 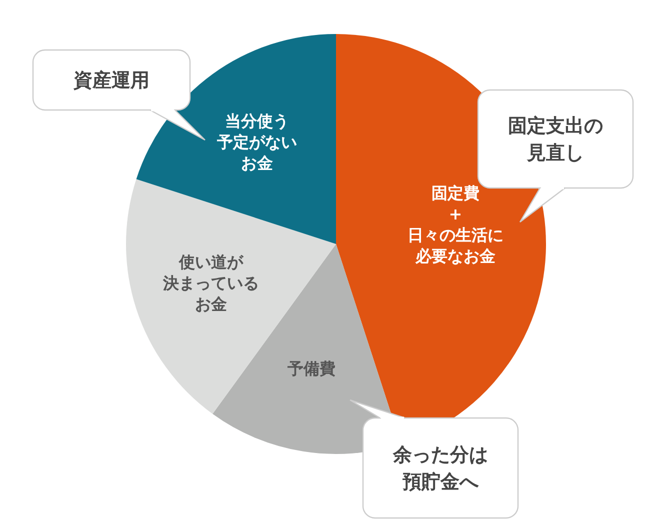 What do you see at coordinates (111, 81) in the screenshot?
I see `text: 資産運用` at bounding box center [111, 81].